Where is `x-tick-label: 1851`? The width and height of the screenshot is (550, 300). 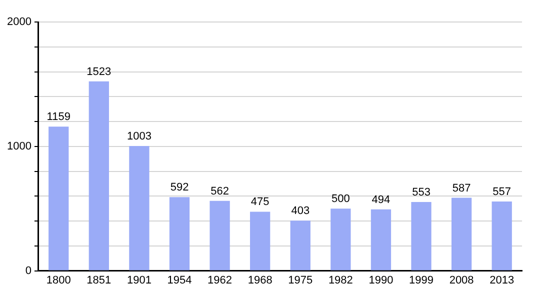 x-tick-label: 1851 is located at coordinates (99, 280).